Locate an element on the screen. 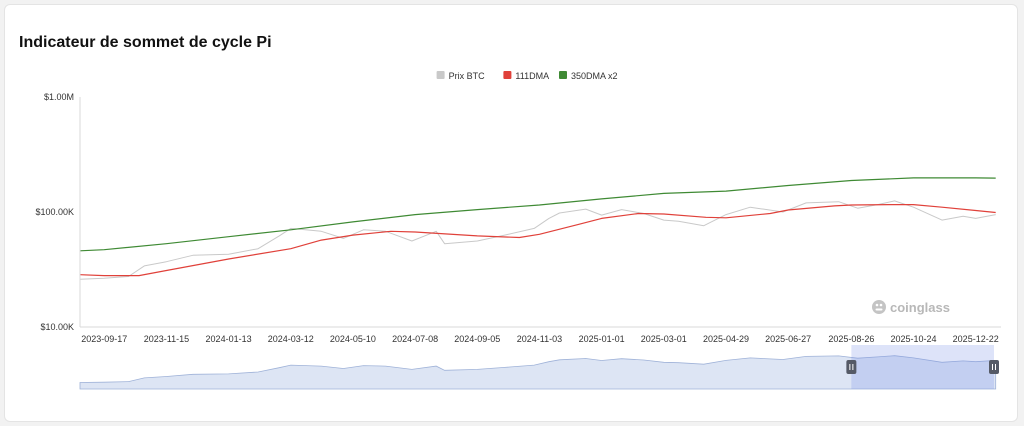  chart-title: Indicateur de sommet de cycle Pi is located at coordinates (145, 42).